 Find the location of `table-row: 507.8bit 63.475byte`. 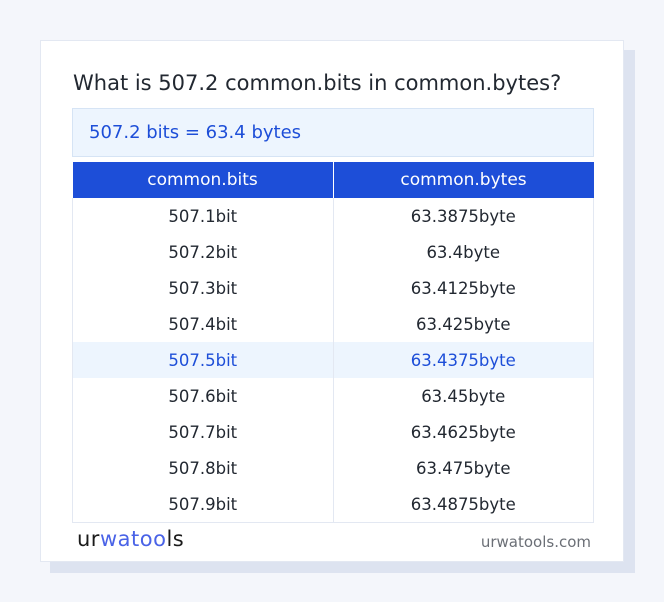

table-row: 507.8bit 63.475byte is located at coordinates (333, 468).